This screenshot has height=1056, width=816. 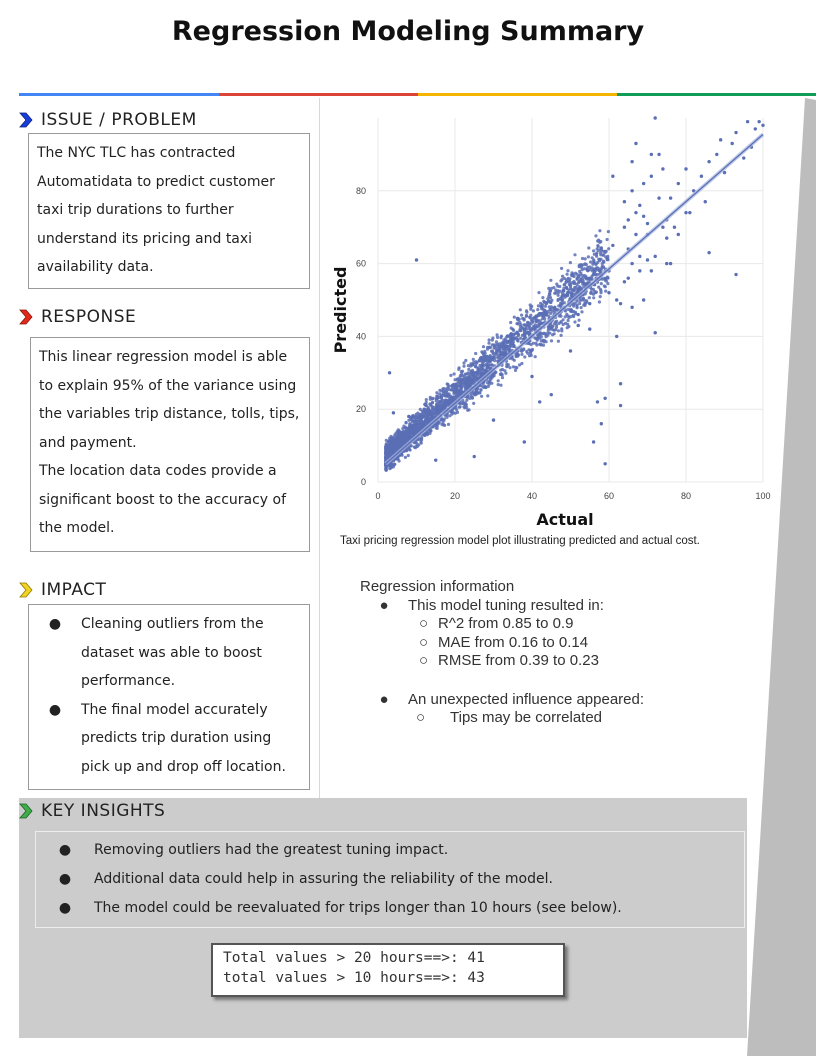 I want to click on y-axis-label: Predicted, so click(x=340, y=310).